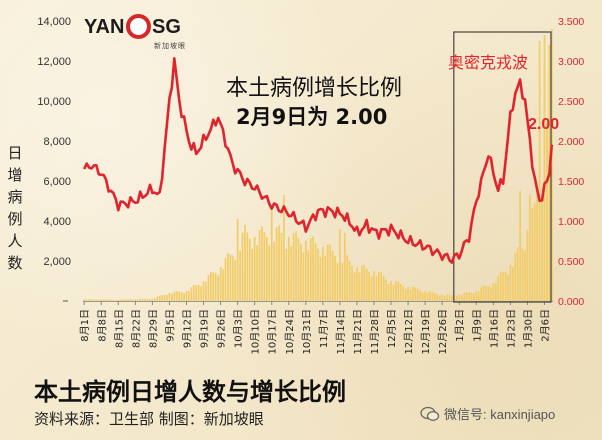  Describe the element at coordinates (392, 328) in the screenshot. I see `x-tick-label: 12月5日` at that location.